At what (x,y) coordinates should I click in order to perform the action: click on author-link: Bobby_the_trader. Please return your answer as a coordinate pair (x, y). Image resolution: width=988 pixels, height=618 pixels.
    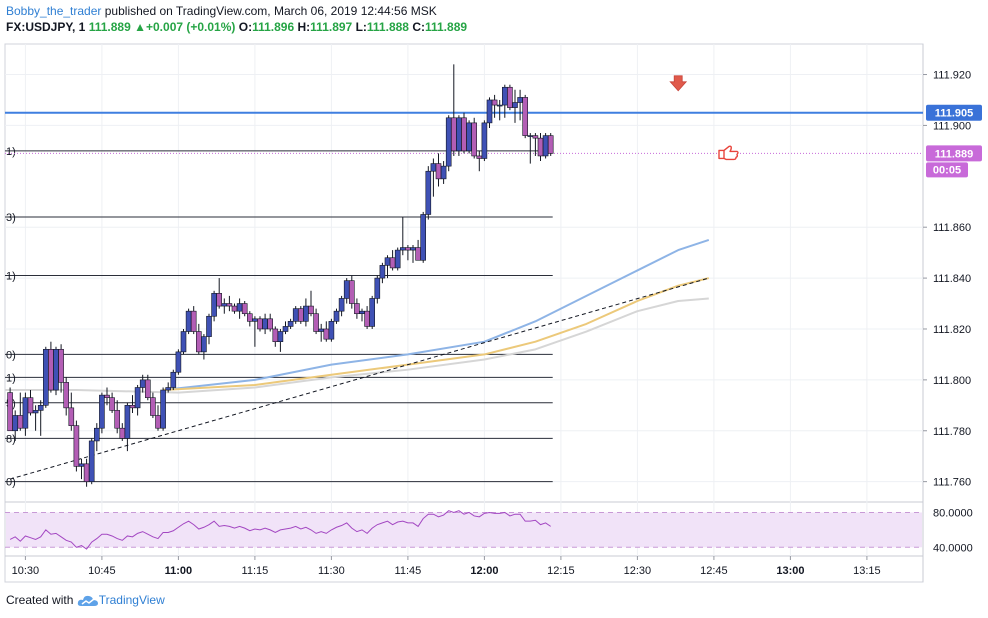
    Looking at the image, I should click on (54, 11).